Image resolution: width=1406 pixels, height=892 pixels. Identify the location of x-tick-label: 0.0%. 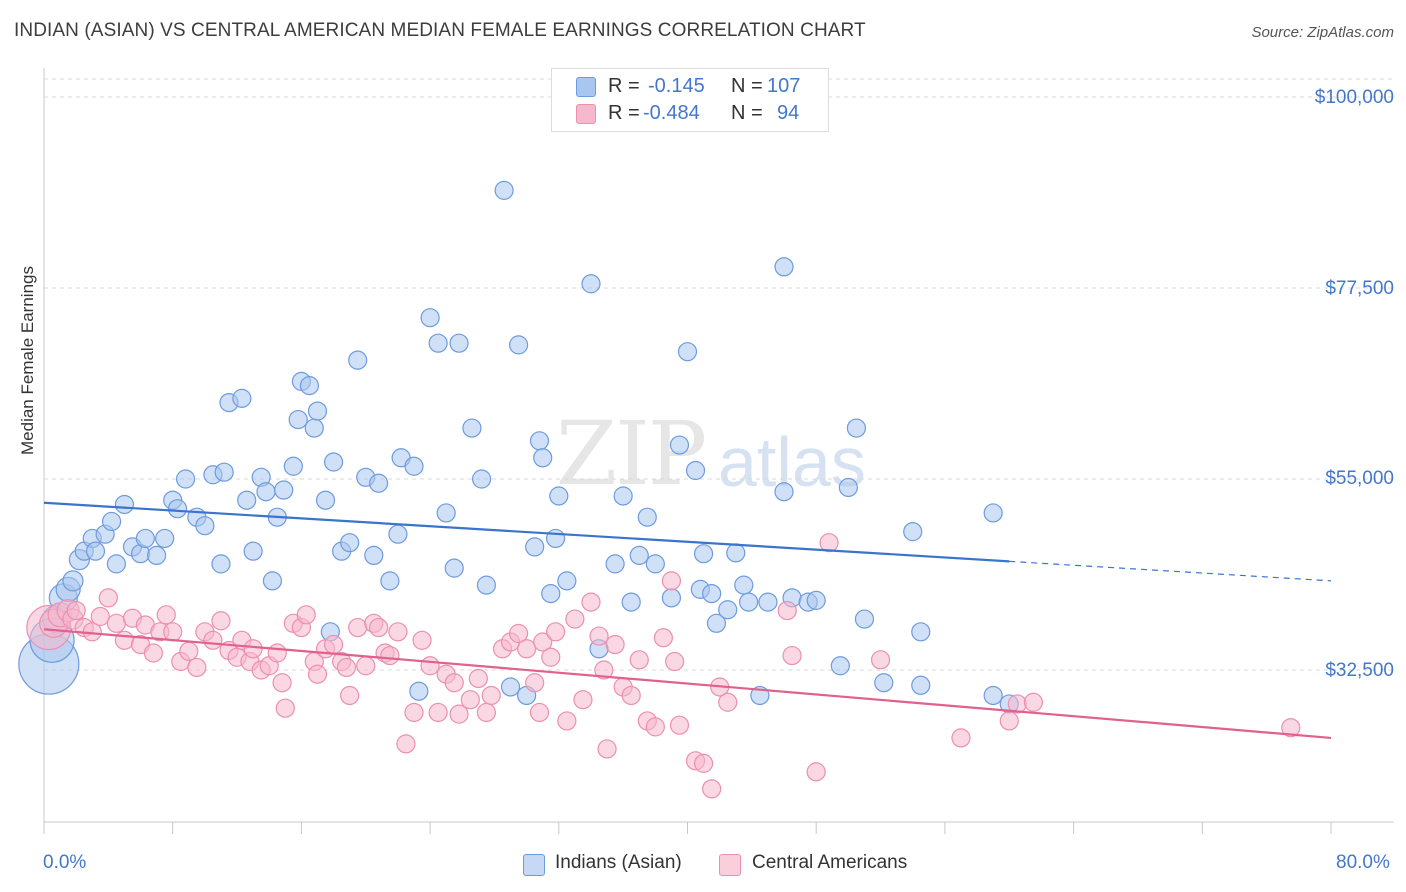
(65, 862).